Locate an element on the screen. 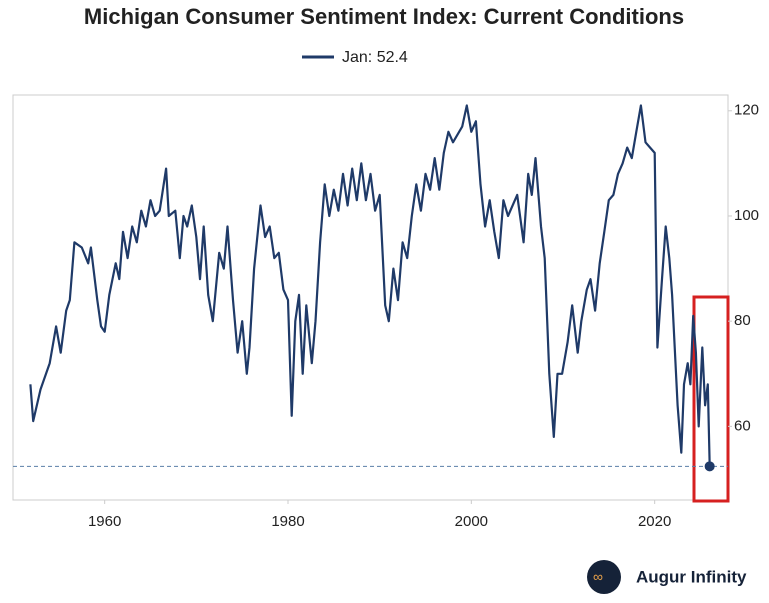  y-tick-label: 60 is located at coordinates (742, 425).